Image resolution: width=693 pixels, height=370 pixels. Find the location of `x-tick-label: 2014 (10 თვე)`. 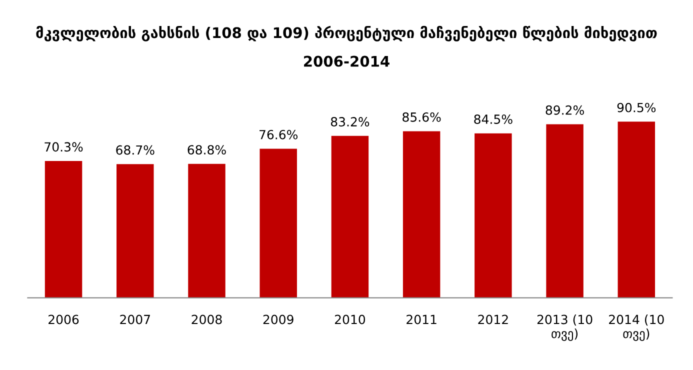

x-tick-label: 2014 (10 თვე) is located at coordinates (636, 327).